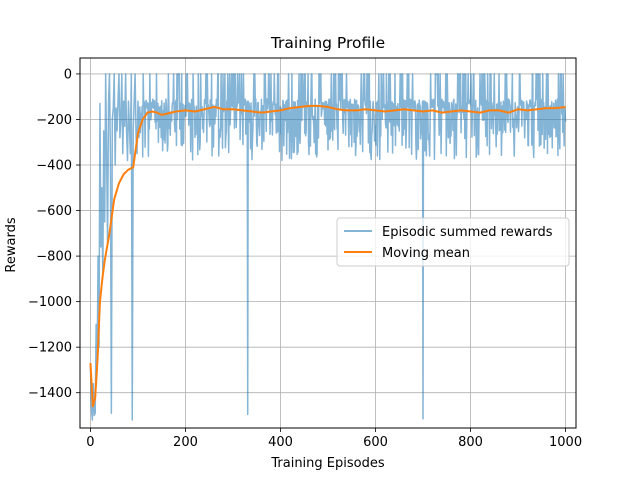 Image resolution: width=640 pixels, height=480 pixels. Describe the element at coordinates (54, 166) in the screenshot. I see `y-tick-label: −400` at that location.